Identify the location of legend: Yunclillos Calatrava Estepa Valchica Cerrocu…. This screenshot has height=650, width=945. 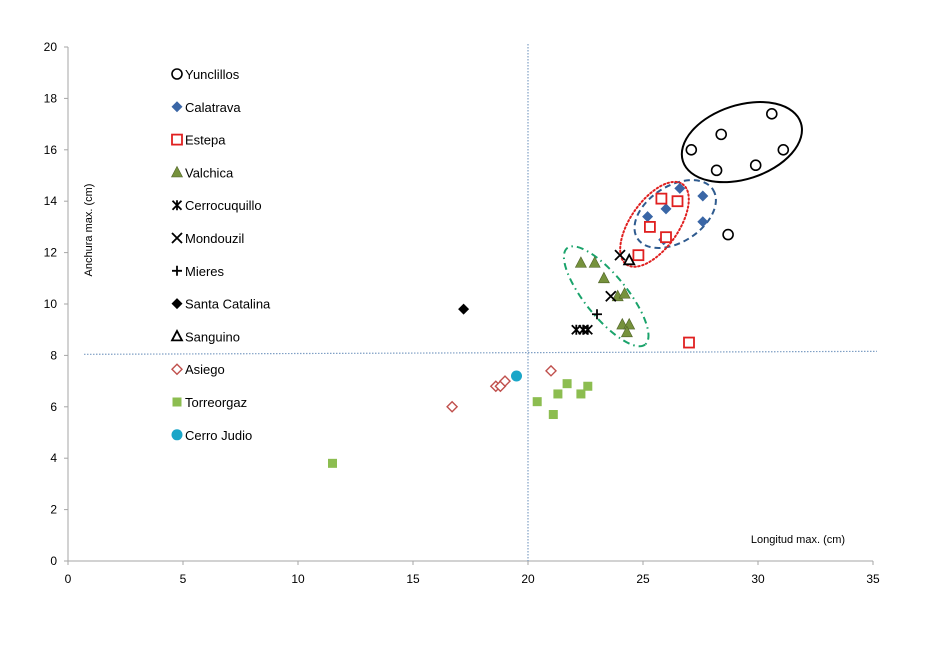
(220, 255).